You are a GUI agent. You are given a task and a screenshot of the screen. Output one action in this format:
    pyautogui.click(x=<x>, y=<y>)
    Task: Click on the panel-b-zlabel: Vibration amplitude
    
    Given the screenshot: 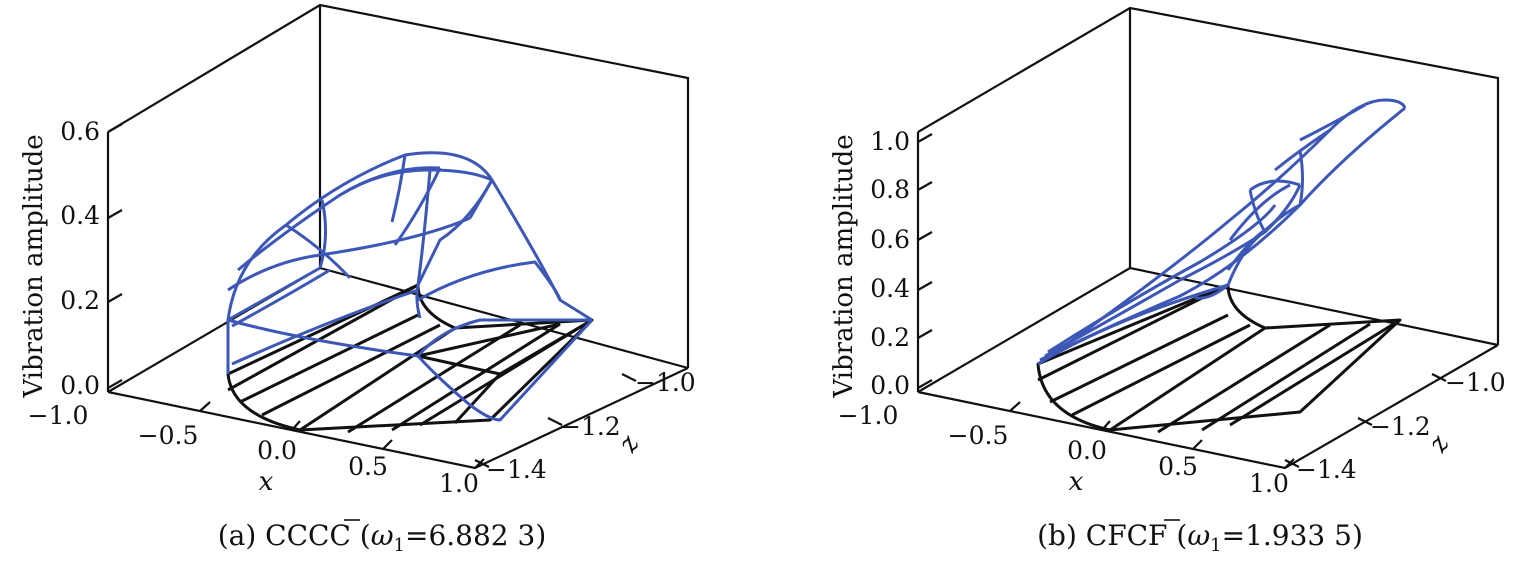 What is the action you would take?
    pyautogui.click(x=844, y=266)
    